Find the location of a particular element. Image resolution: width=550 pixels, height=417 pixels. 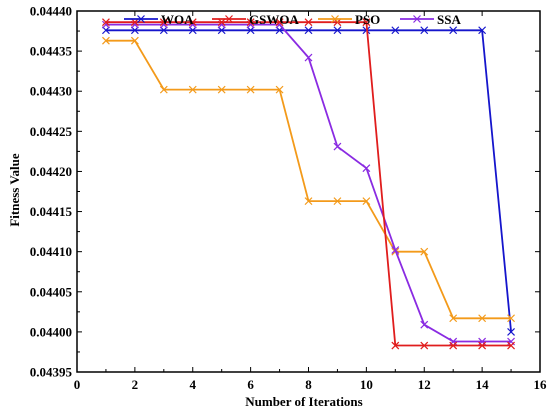

x-axis-title: Number of Iterations is located at coordinates (303, 401).